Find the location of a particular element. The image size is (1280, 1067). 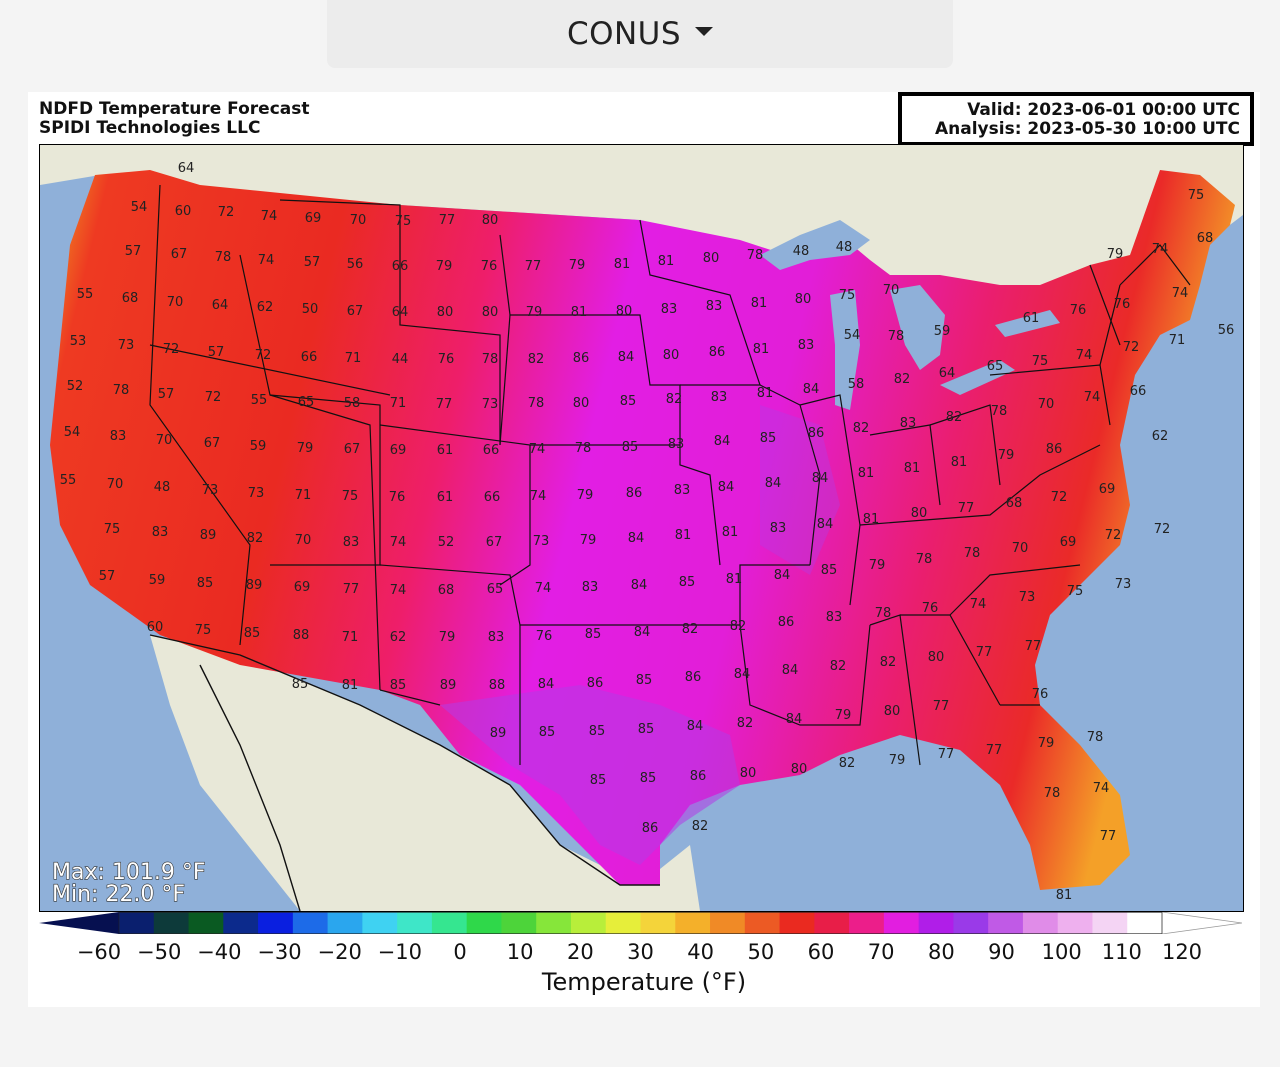

colorbar is located at coordinates (640, 923).